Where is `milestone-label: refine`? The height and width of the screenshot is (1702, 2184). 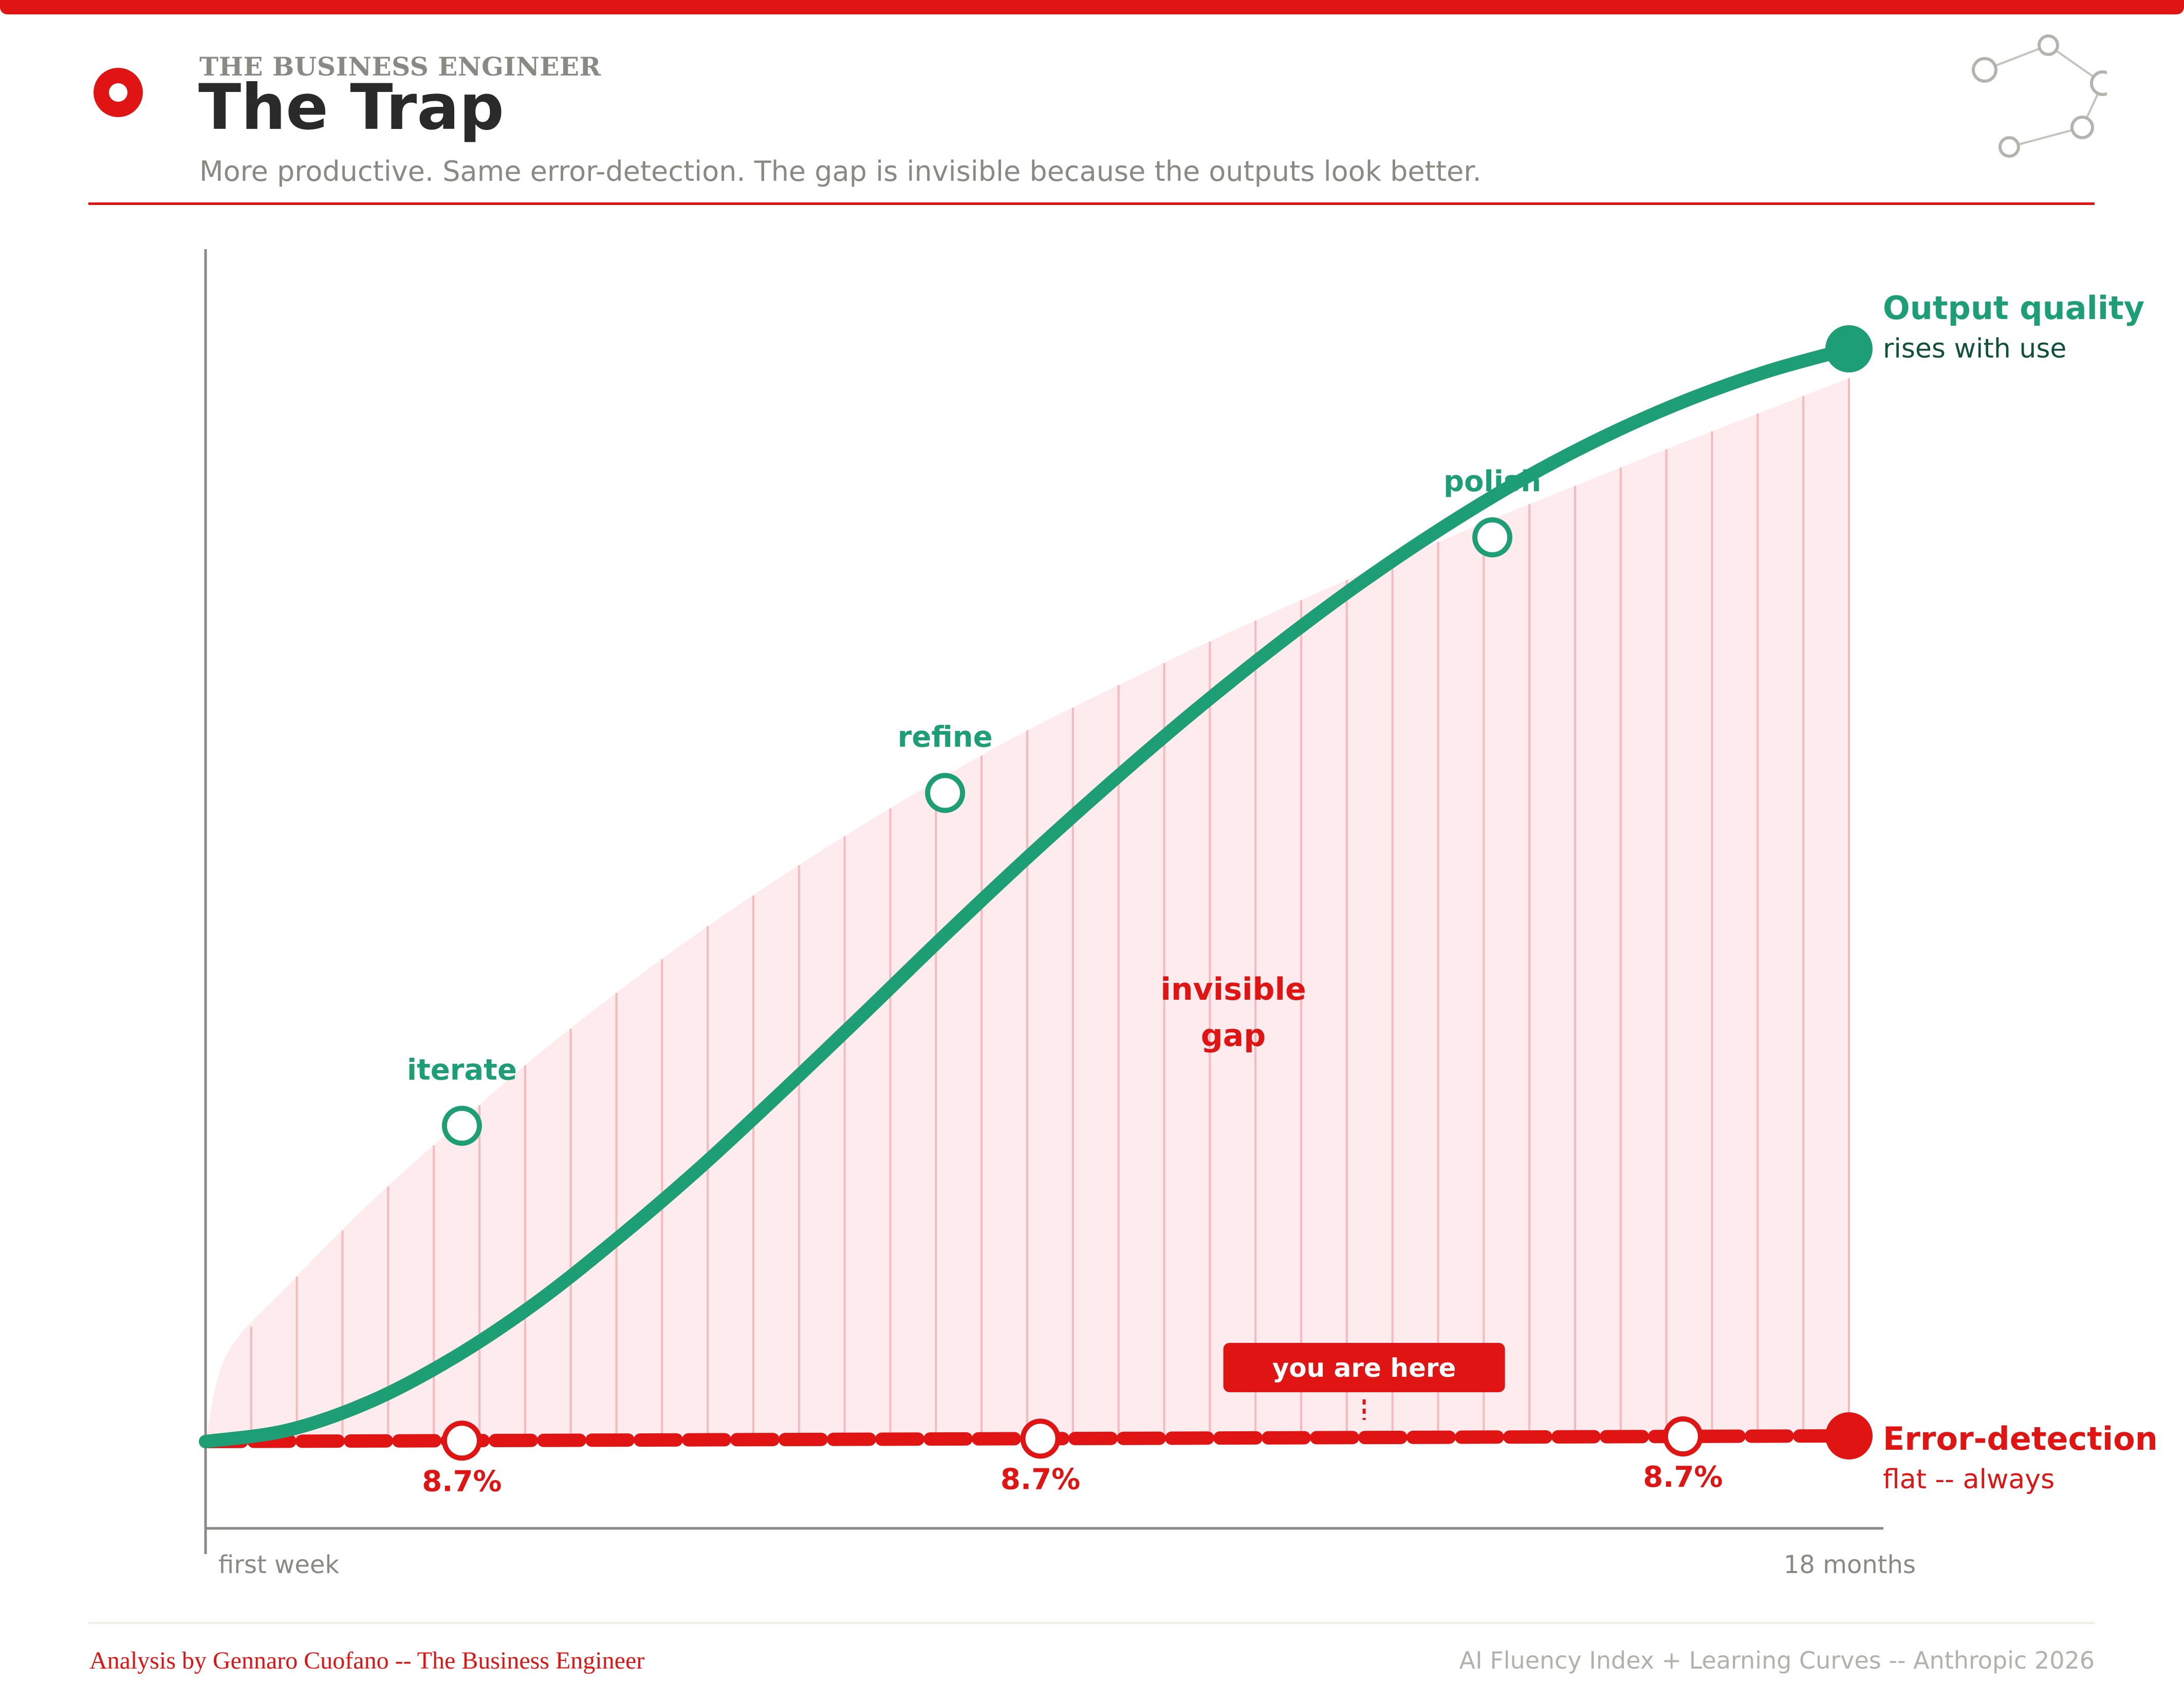 milestone-label: refine is located at coordinates (945, 737).